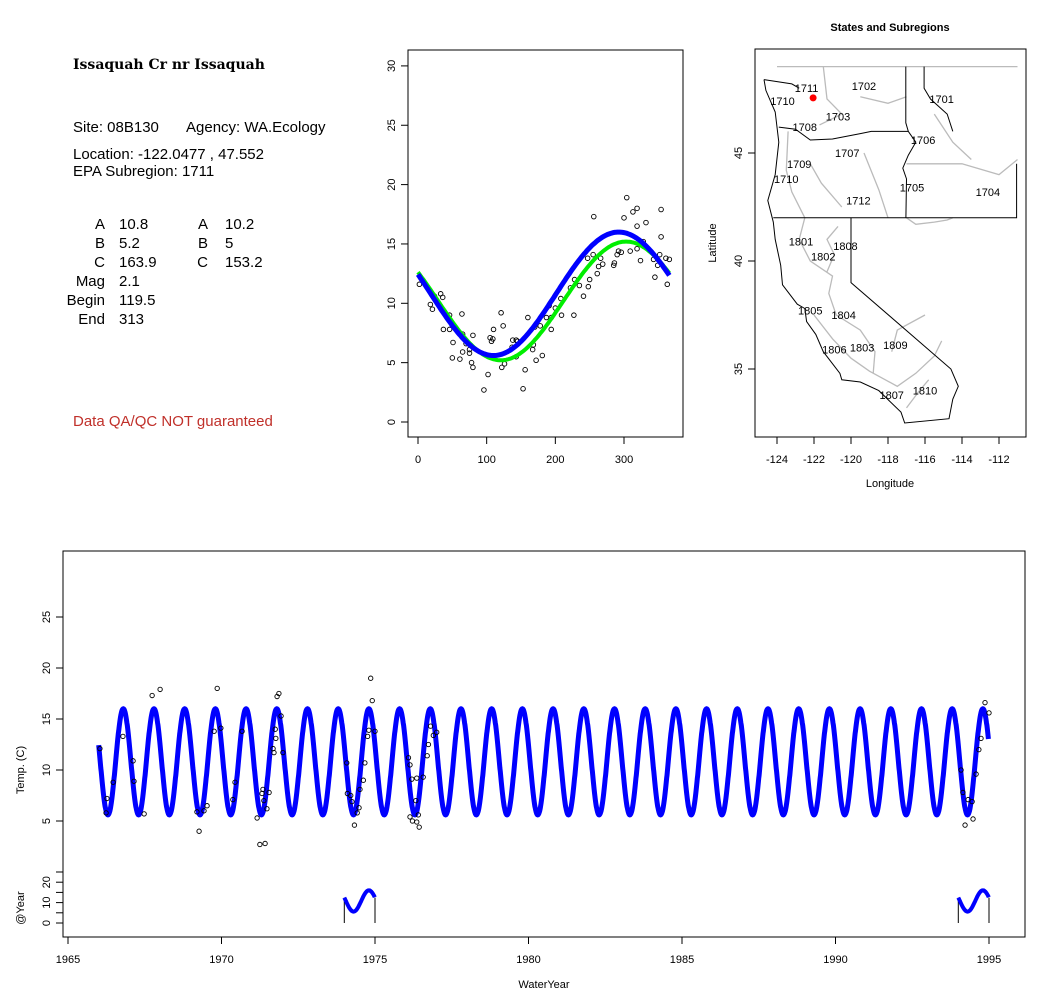 This screenshot has width=1038, height=1001. I want to click on fit2-label: B, so click(202, 243).